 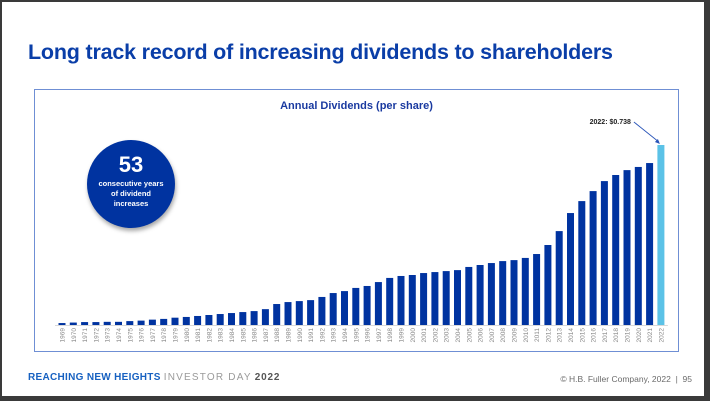 I want to click on x-tick-label: 2016, so click(x=594, y=335).